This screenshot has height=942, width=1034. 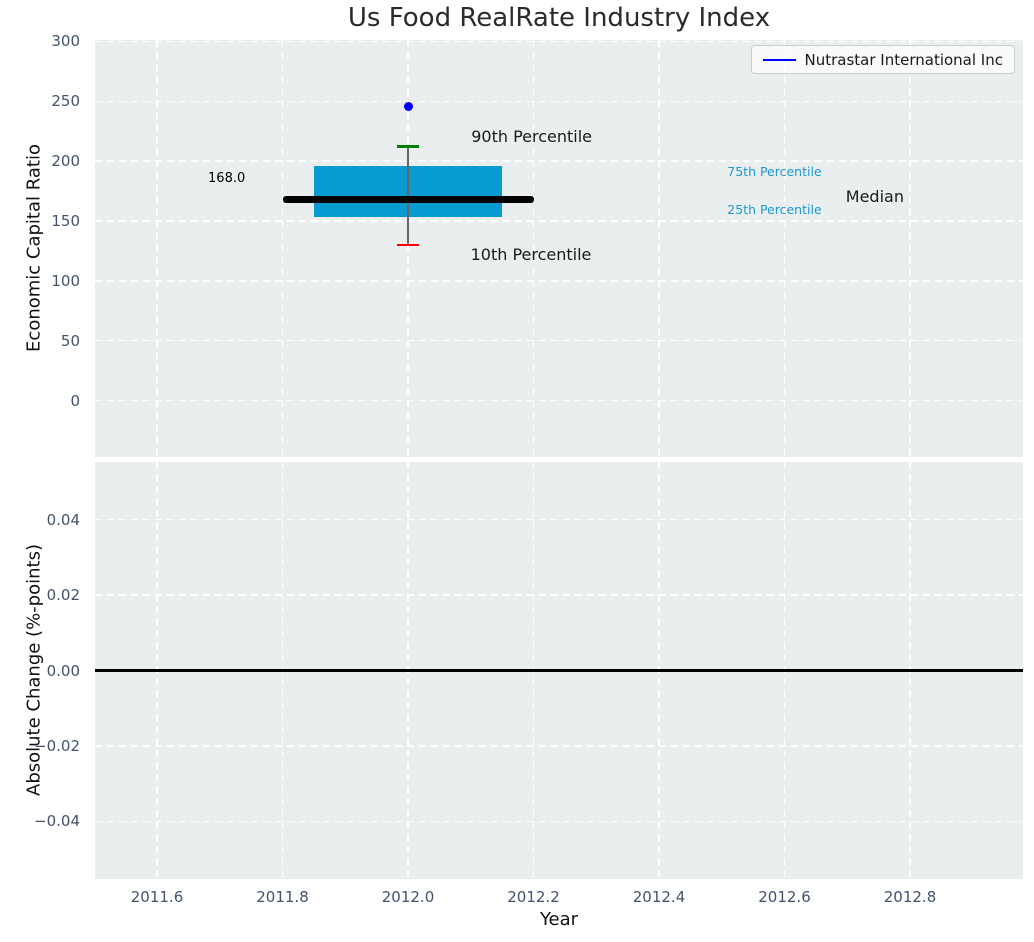 I want to click on y-tick-label: 0, so click(x=75, y=400).